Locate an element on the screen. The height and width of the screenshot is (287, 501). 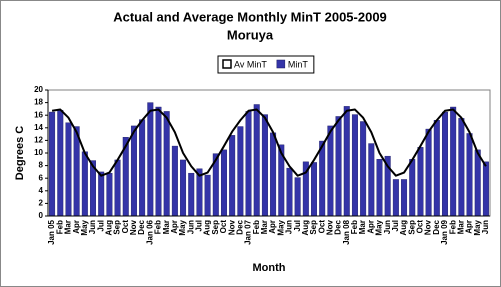
y-tick-label: 14 is located at coordinates (38, 127).